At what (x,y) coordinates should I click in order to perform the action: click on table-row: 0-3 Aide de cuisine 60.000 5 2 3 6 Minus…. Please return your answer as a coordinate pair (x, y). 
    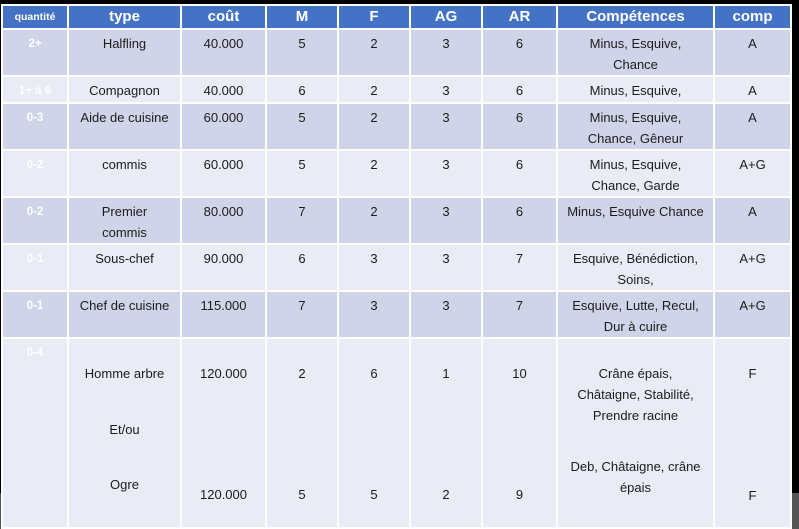
    Looking at the image, I should click on (396, 126).